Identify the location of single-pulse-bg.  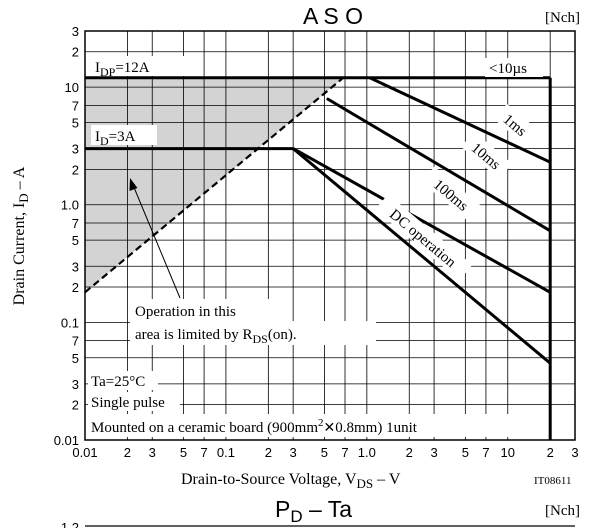
(134, 401).